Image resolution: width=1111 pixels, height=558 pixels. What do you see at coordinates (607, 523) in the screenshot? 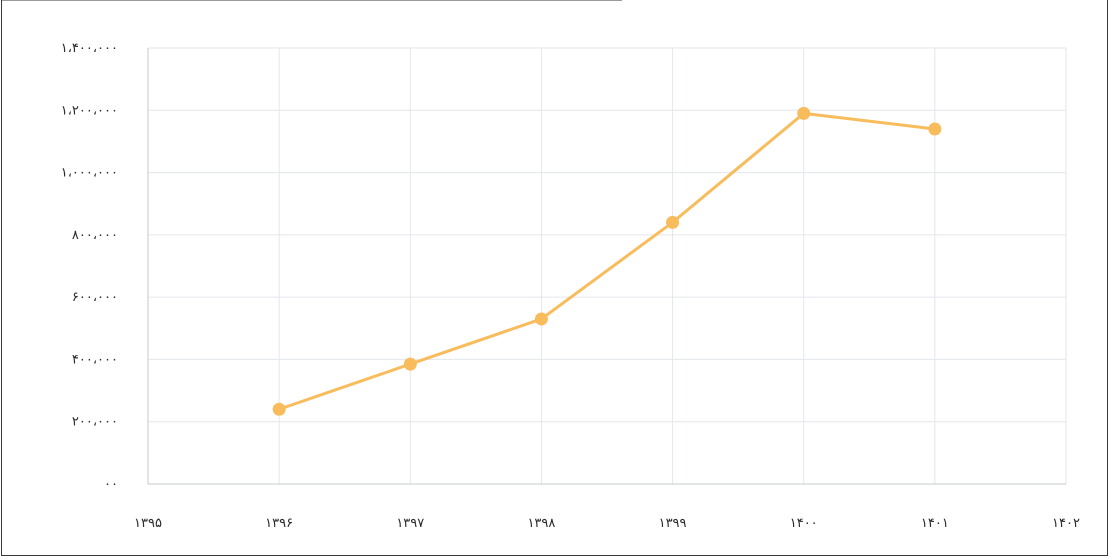
I see `x-axis-ticks: ۱۳۹۵ ۱۳۹۶ ۱۳۹۷ ۱۳۹۸ ۱۳۹۹ ۱۴۰۰ ۱۴۰۱ ۱۴۰۲` at bounding box center [607, 523].